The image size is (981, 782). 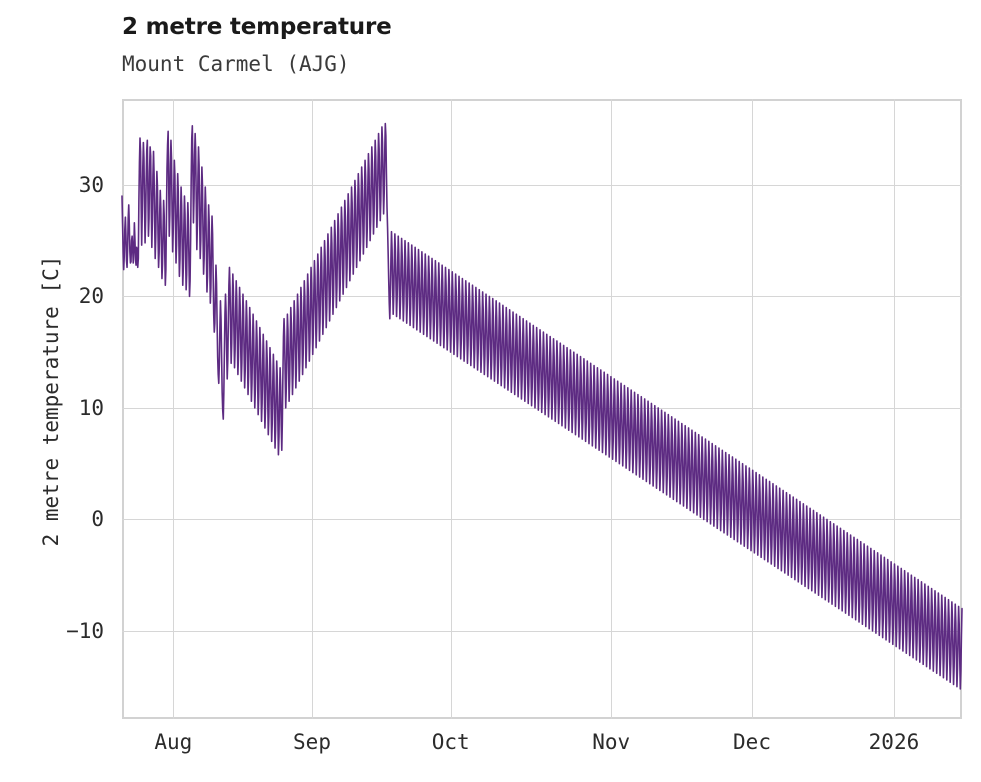 What do you see at coordinates (173, 742) in the screenshot?
I see `x-tick-label: Aug` at bounding box center [173, 742].